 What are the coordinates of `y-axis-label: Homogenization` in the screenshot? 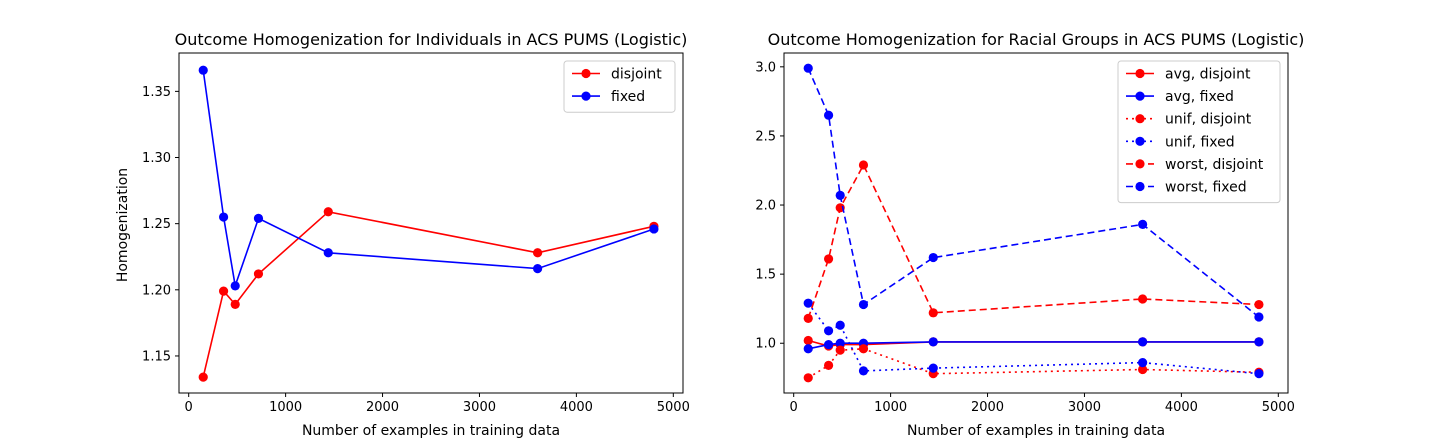 It's located at (123, 225).